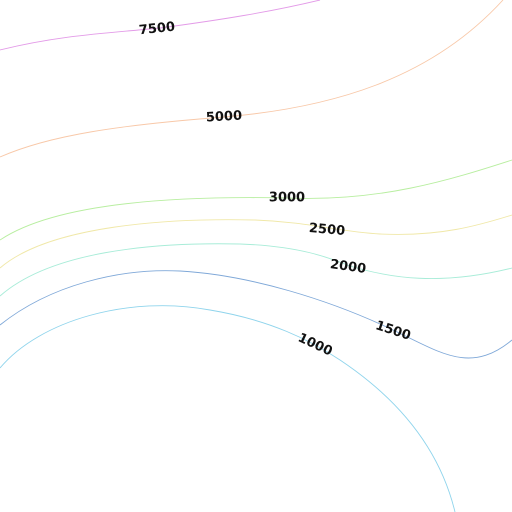 This screenshot has width=512, height=512. Describe the element at coordinates (157, 29) in the screenshot. I see `contour-label-7500: 7500` at that location.